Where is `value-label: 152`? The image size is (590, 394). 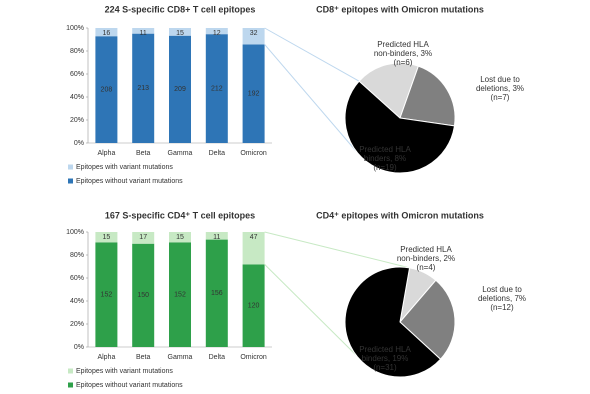 value-label: 152 is located at coordinates (180, 295).